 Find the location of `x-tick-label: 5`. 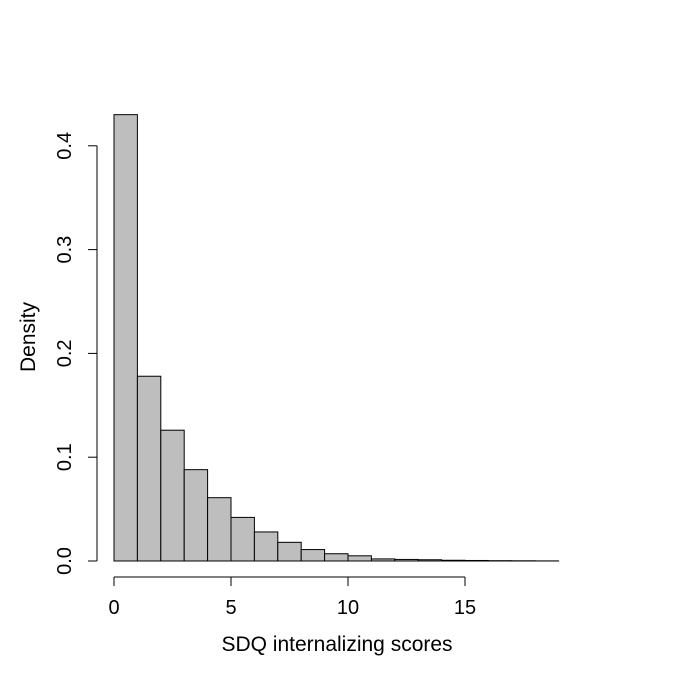

x-tick-label: 5 is located at coordinates (230, 608).